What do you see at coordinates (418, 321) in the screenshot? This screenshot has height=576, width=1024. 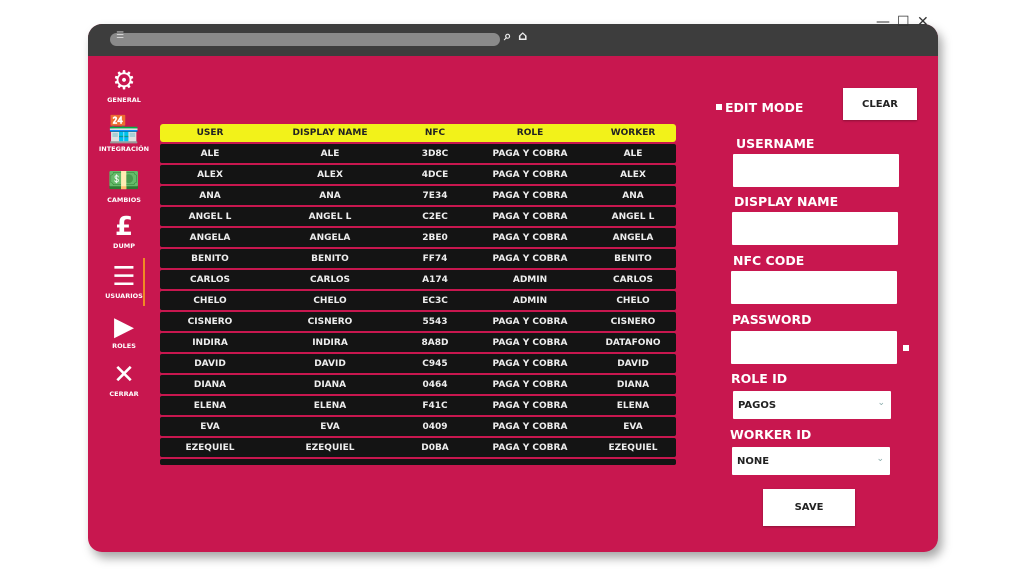 I see `table-row: CISNERO CISNERO 5543 PAGA Y COBRA CISNERO` at bounding box center [418, 321].